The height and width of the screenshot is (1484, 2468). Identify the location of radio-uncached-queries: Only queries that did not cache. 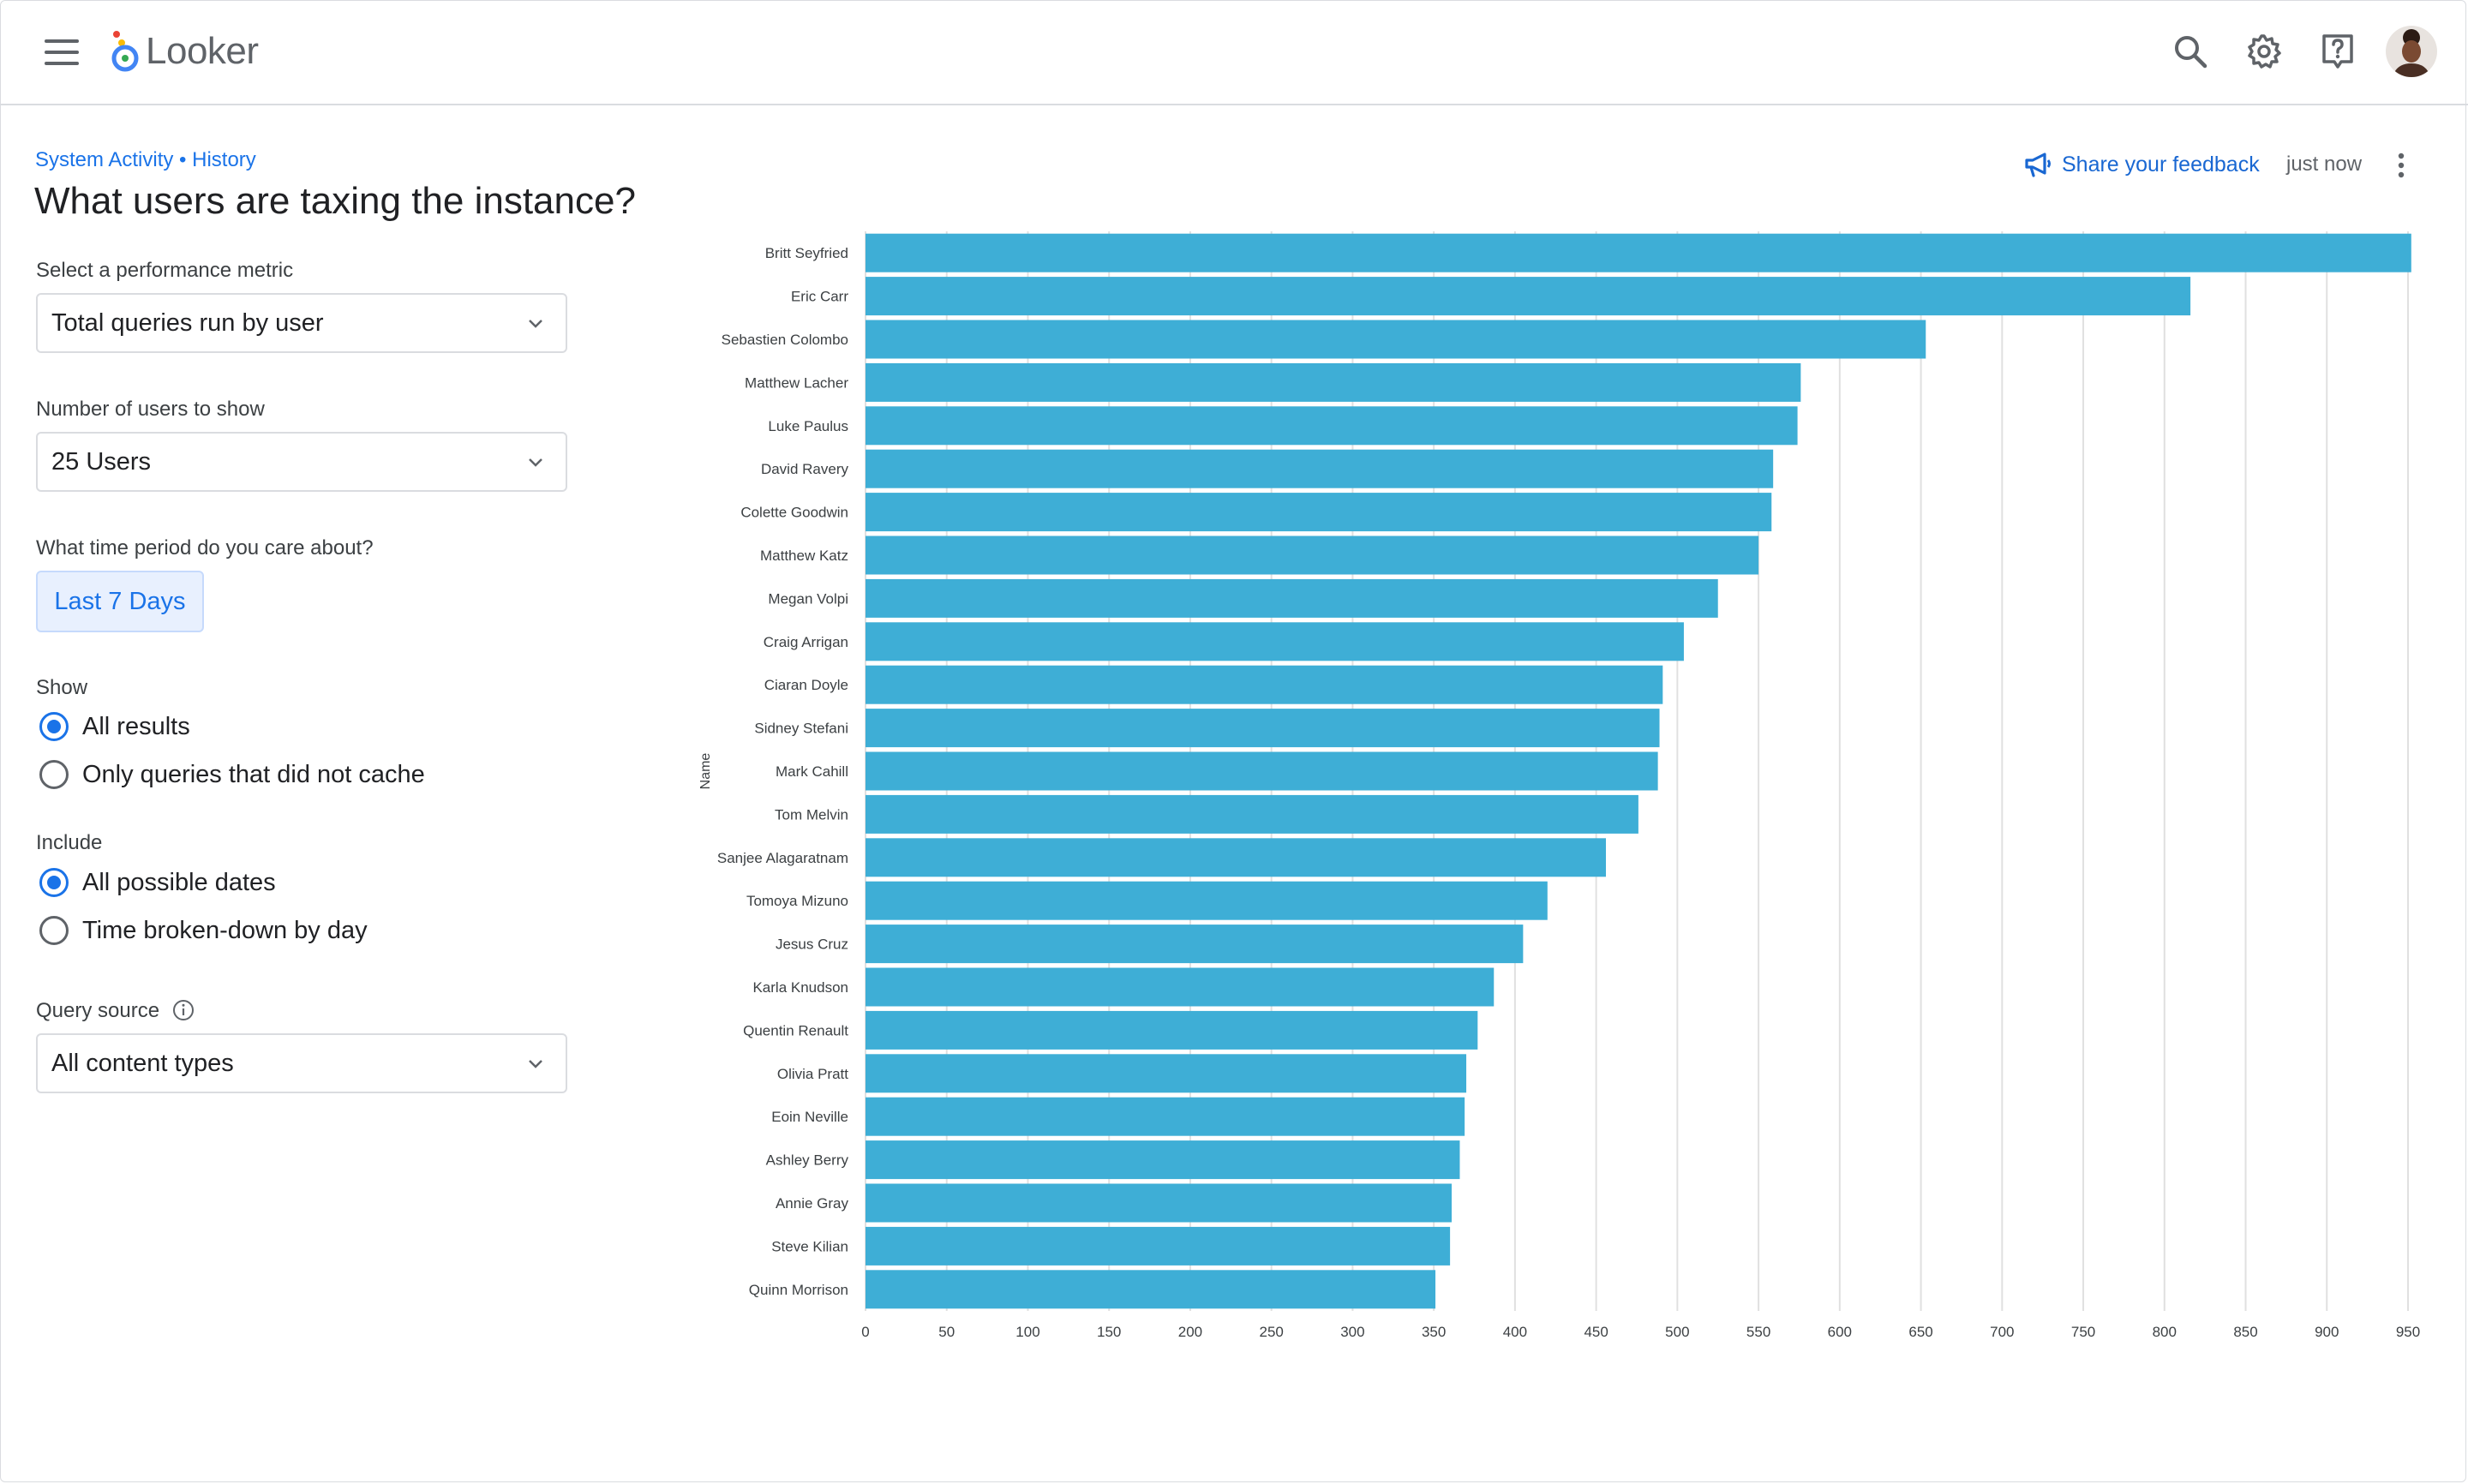
(232, 774).